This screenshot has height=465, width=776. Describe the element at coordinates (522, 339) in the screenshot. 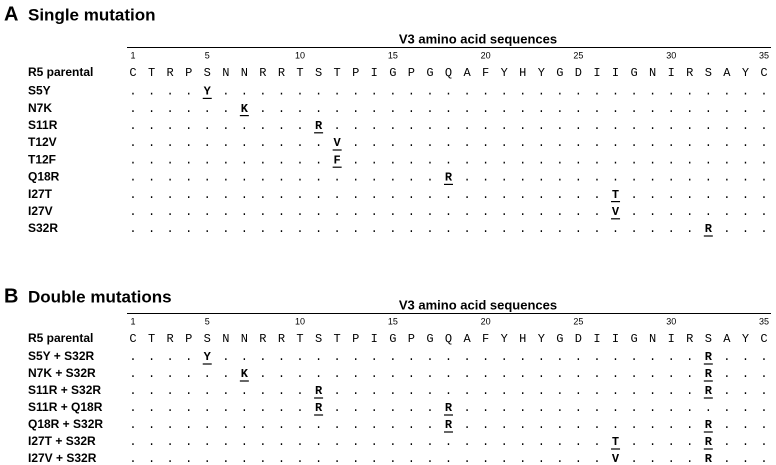

I see `residue: H` at that location.